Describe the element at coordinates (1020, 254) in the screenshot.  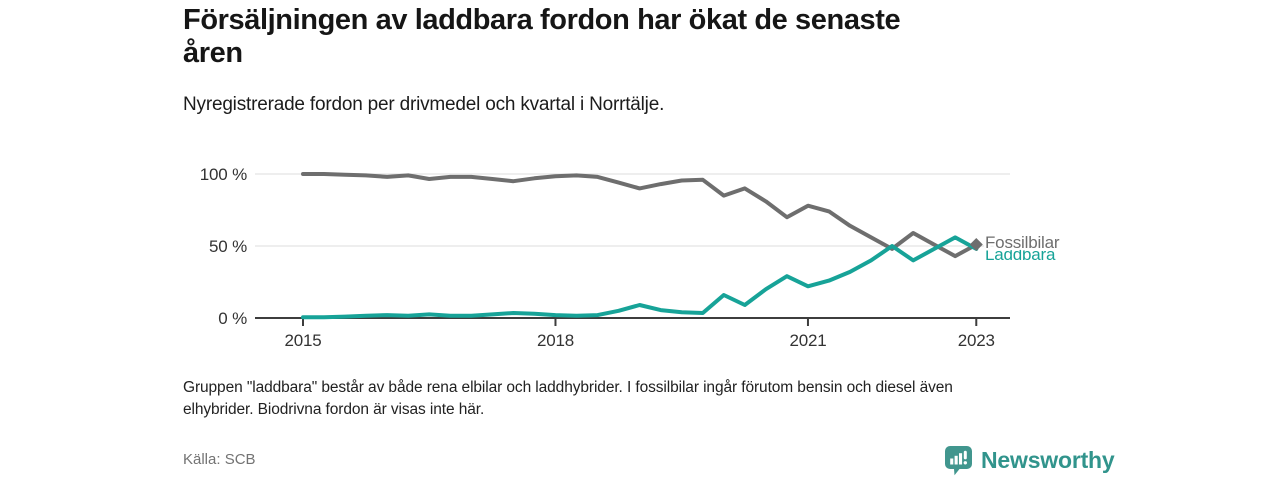
I see `series-label-laddbara: Laddbara` at that location.